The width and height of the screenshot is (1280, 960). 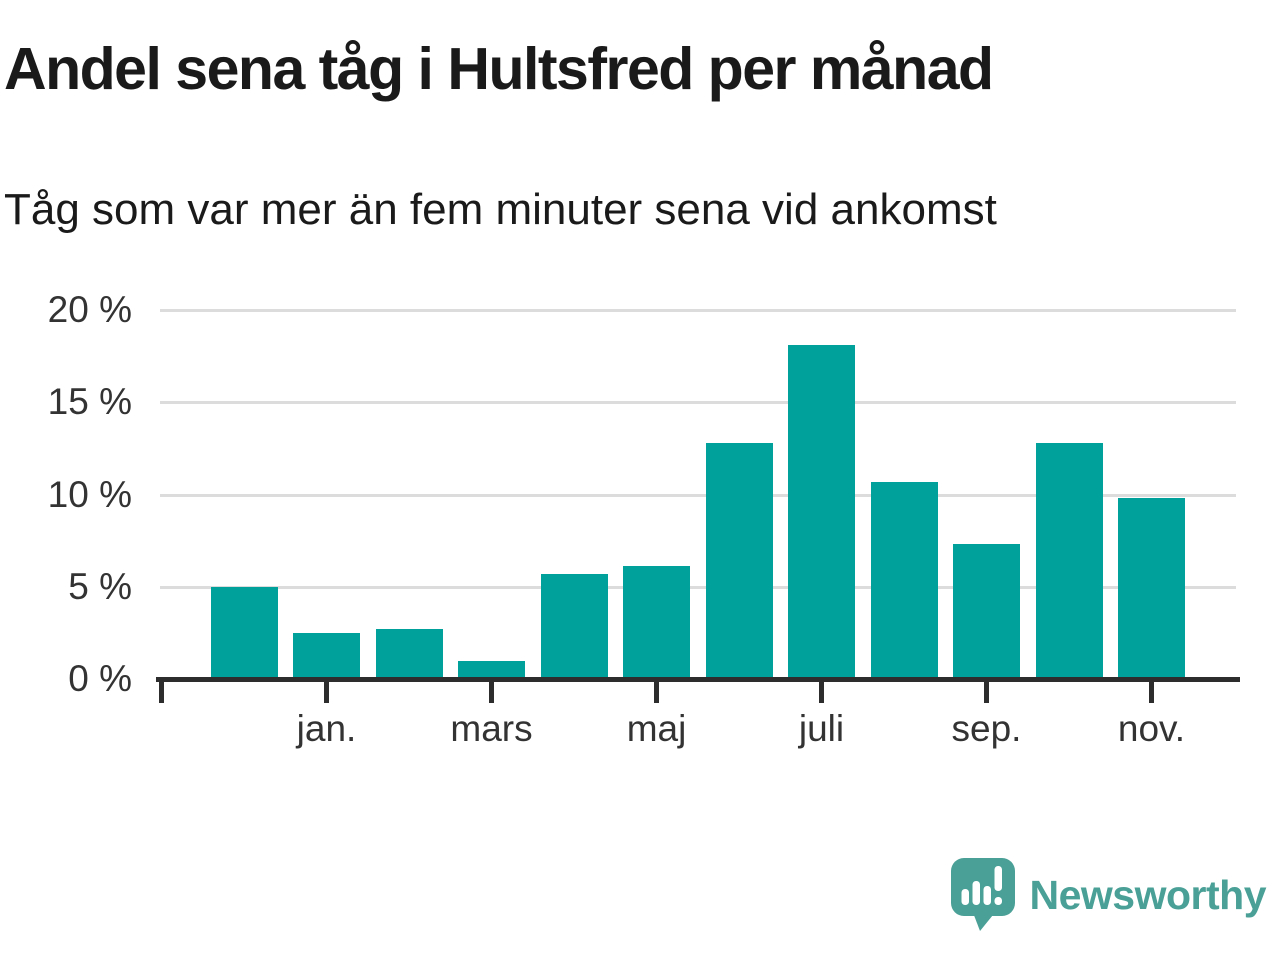 What do you see at coordinates (100, 586) in the screenshot?
I see `y-tick-label: 5 %` at bounding box center [100, 586].